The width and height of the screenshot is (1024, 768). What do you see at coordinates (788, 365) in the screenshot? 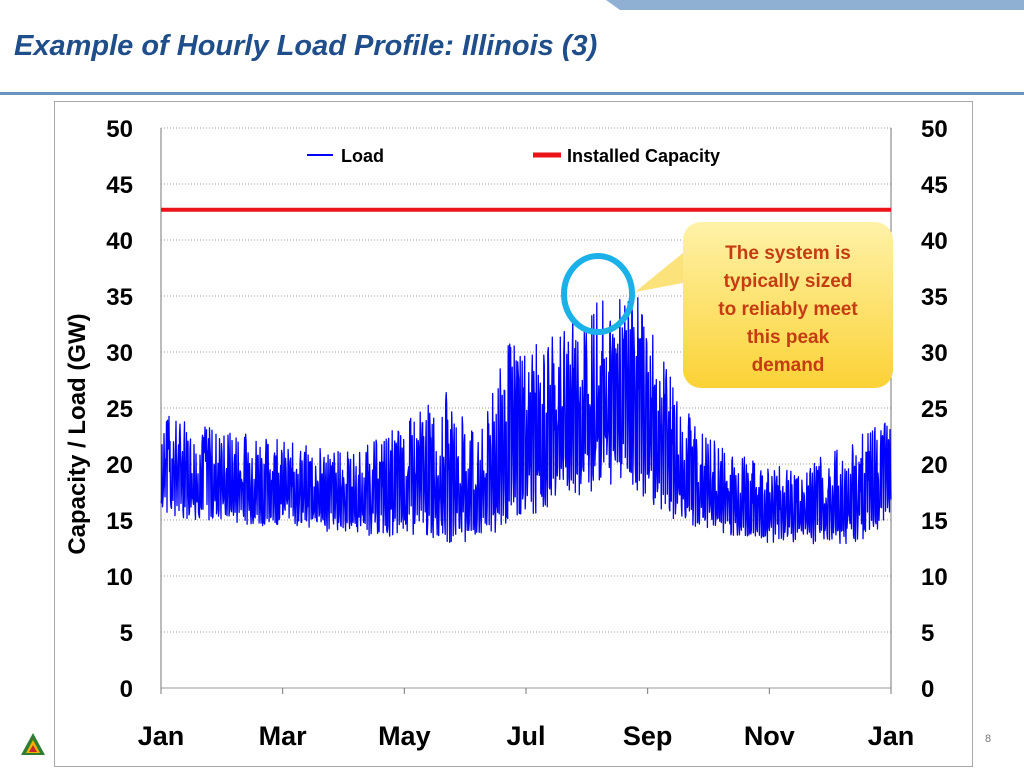
I see `callout-text-line: demand` at bounding box center [788, 365].